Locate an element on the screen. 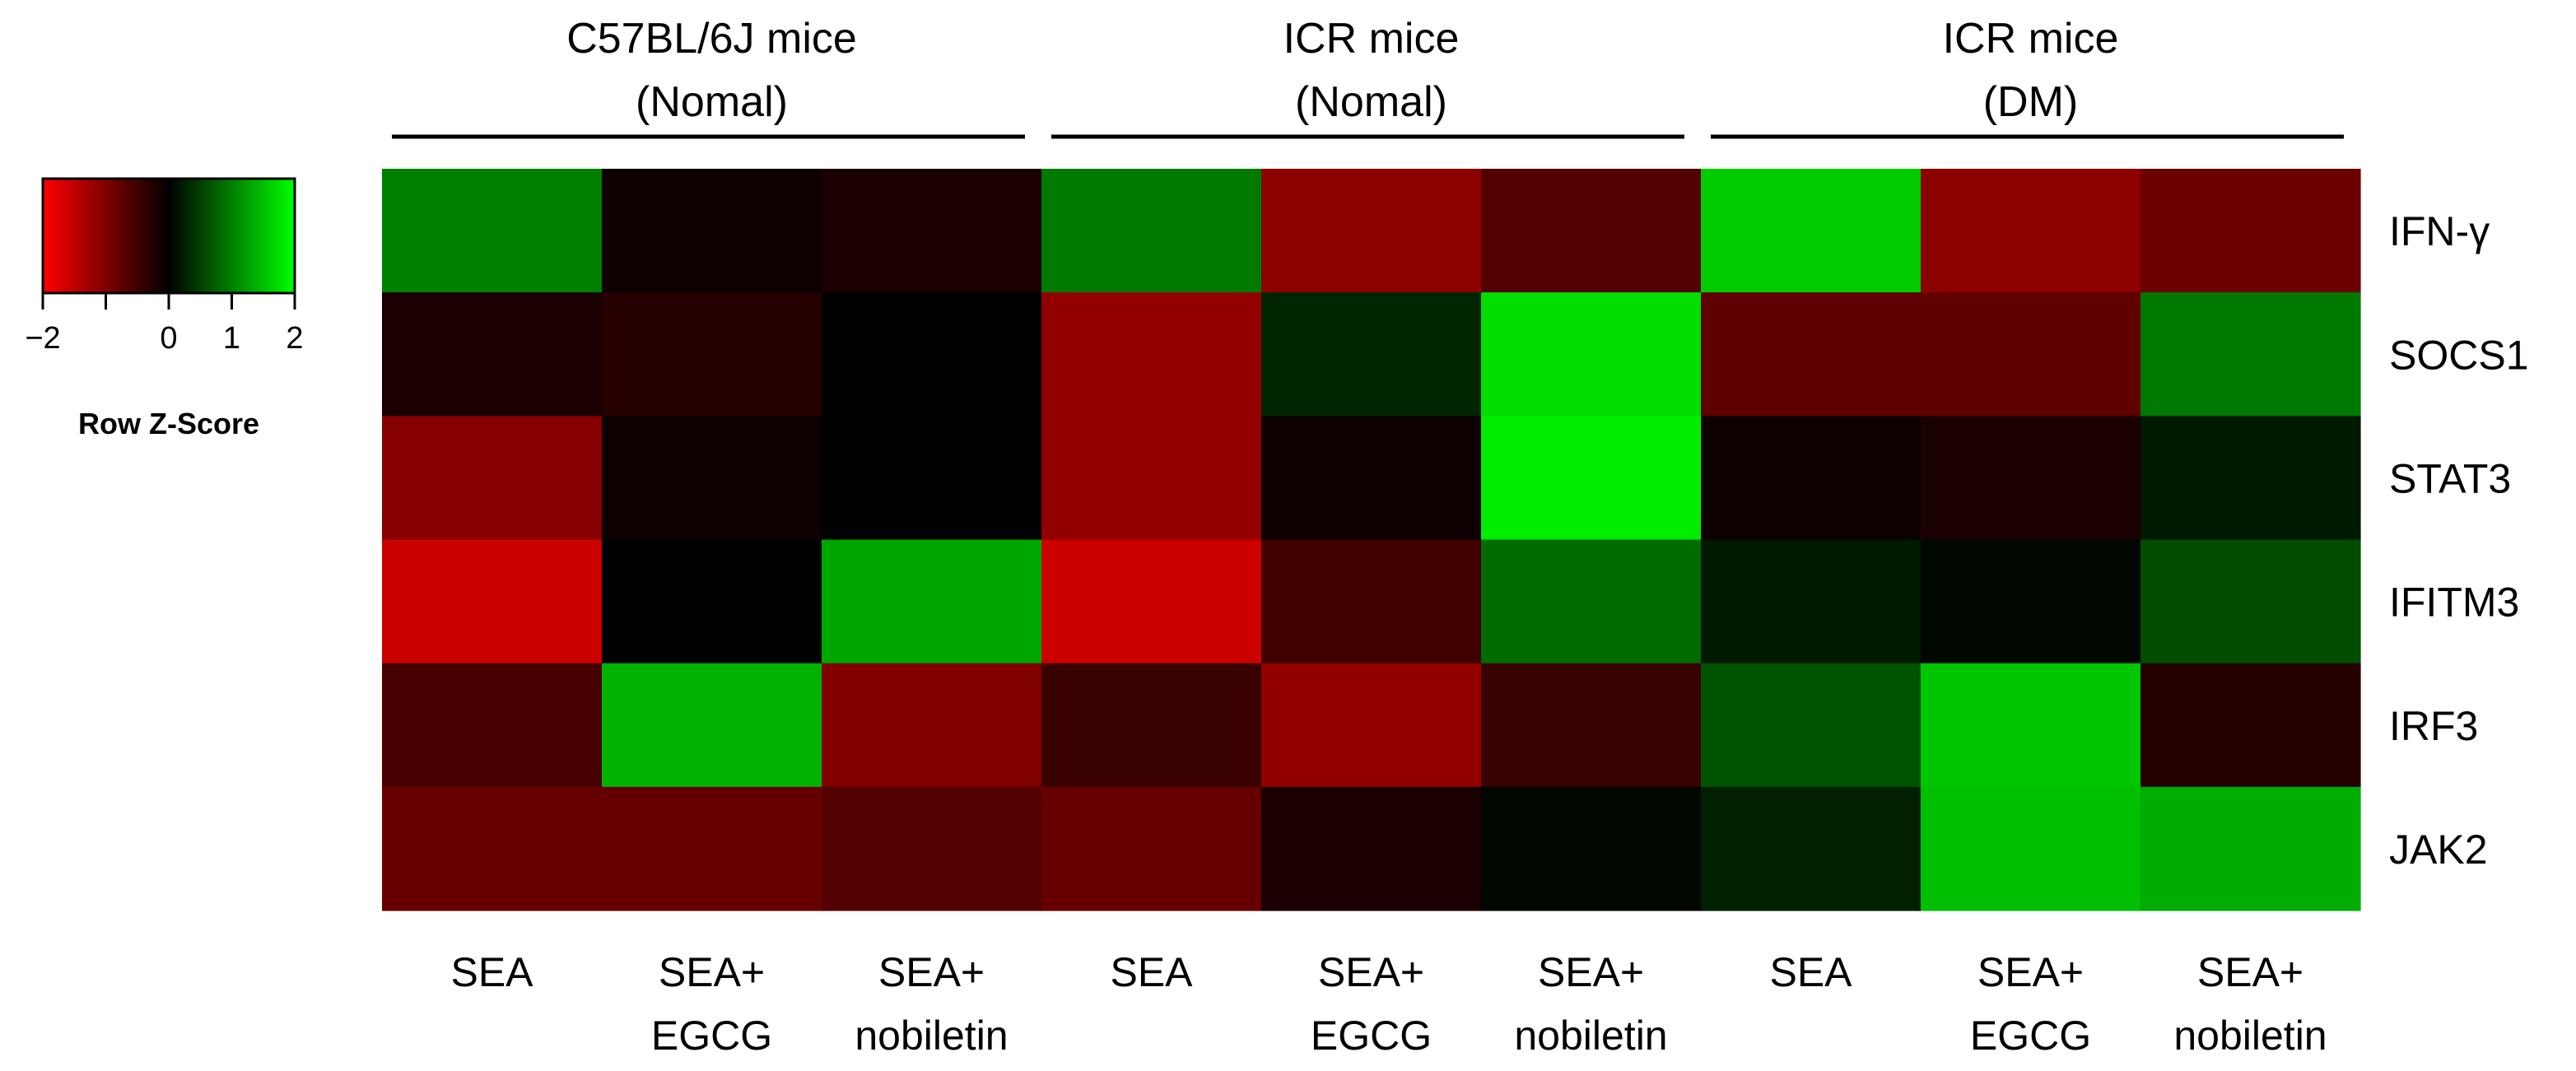  heatmap-cell-r4-c4 is located at coordinates (1371, 725).